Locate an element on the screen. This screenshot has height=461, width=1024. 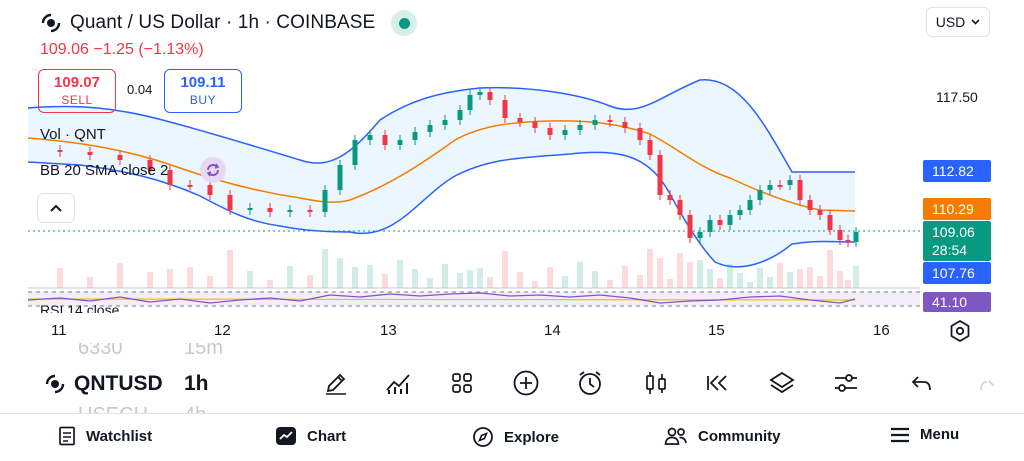
compass-icon is located at coordinates (483, 437).